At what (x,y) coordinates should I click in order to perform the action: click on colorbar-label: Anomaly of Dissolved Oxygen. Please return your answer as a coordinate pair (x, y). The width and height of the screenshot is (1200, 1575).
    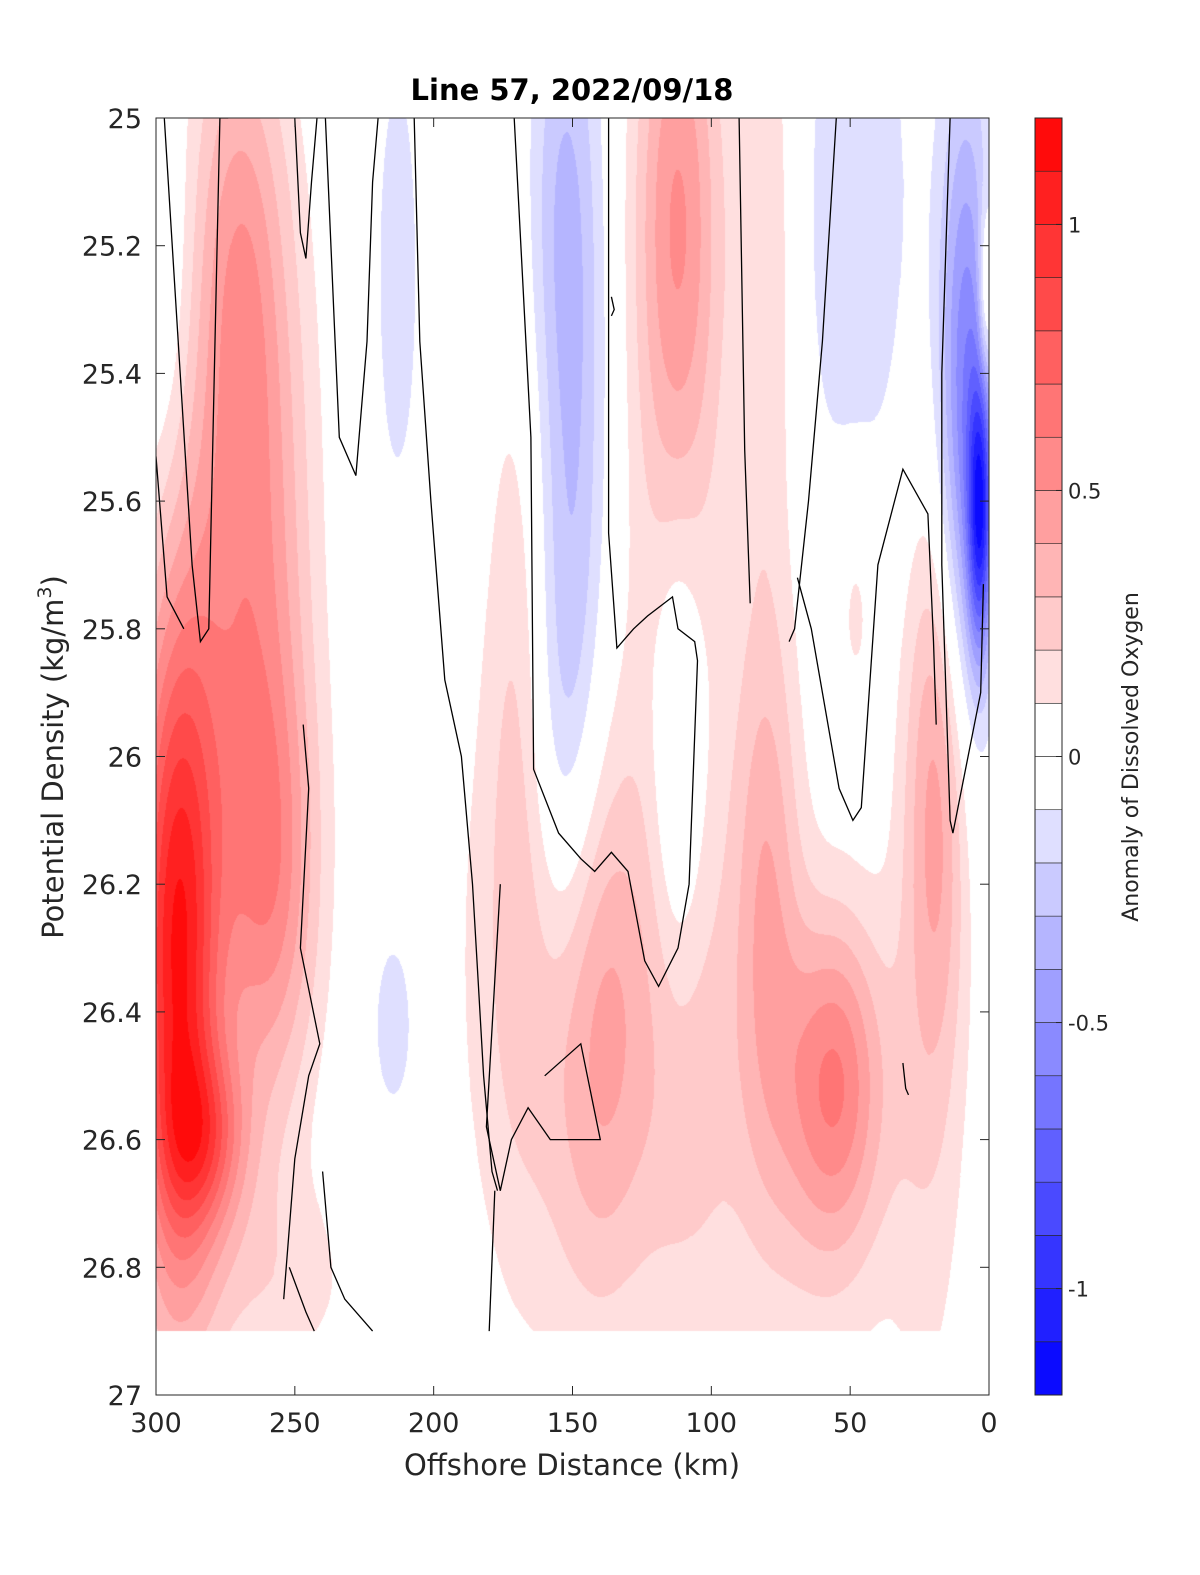
    Looking at the image, I should click on (1131, 757).